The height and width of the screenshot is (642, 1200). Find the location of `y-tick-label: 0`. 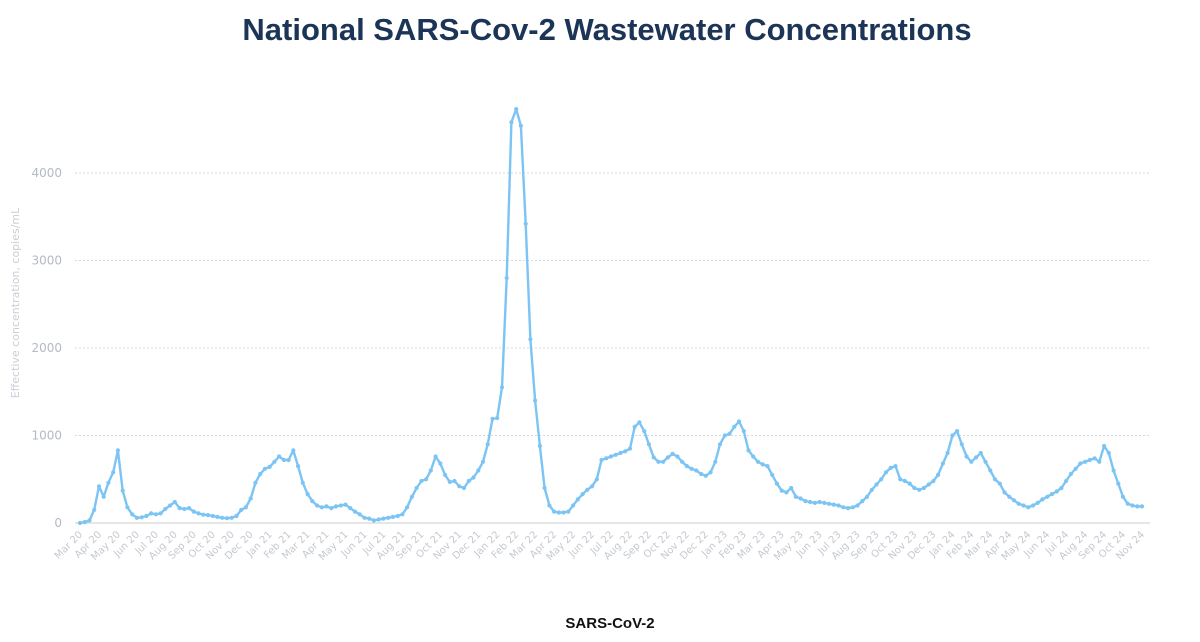

y-tick-label: 0 is located at coordinates (58, 523).